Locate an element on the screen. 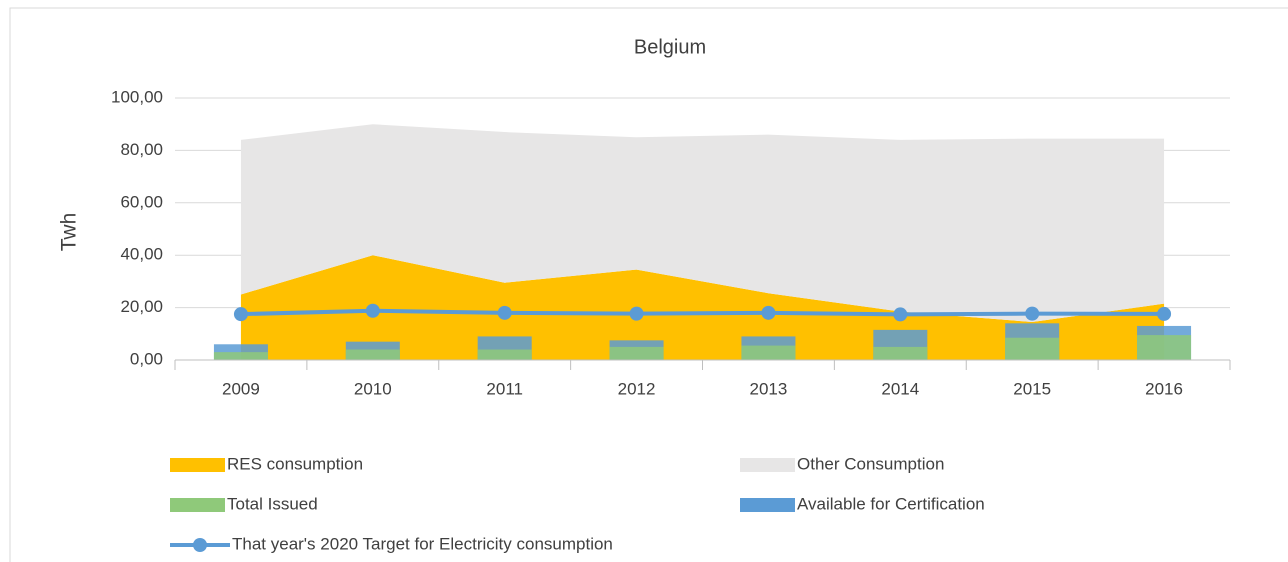  y-axis-label: Twh is located at coordinates (69, 232).